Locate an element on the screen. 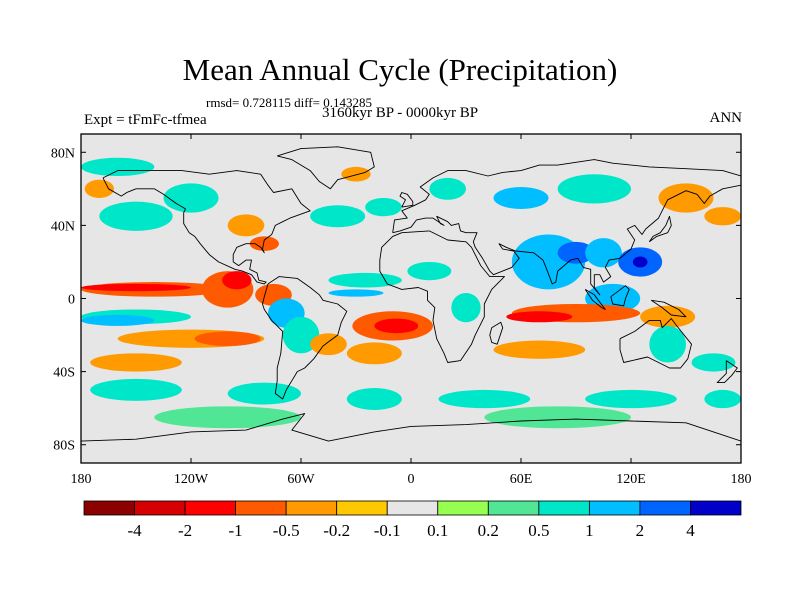 The height and width of the screenshot is (600, 800). y-tick-label-1: 40N is located at coordinates (63, 226).